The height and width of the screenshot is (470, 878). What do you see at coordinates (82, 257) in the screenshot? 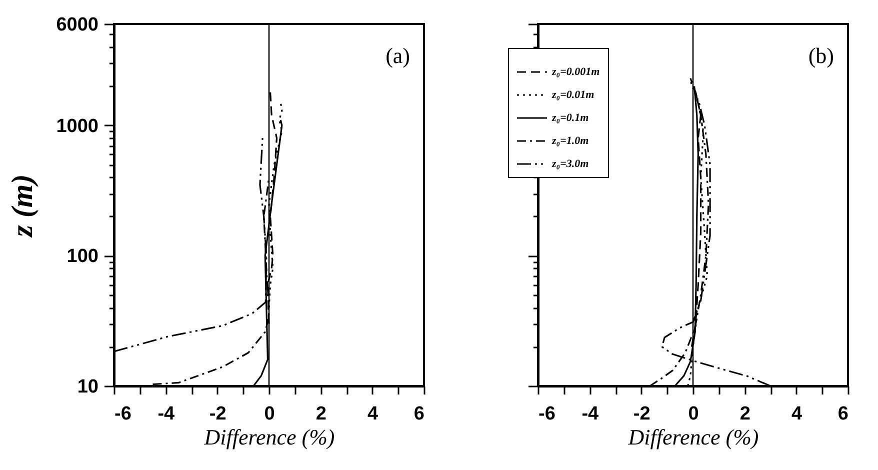
I see `y-tick-label: 100` at bounding box center [82, 257].